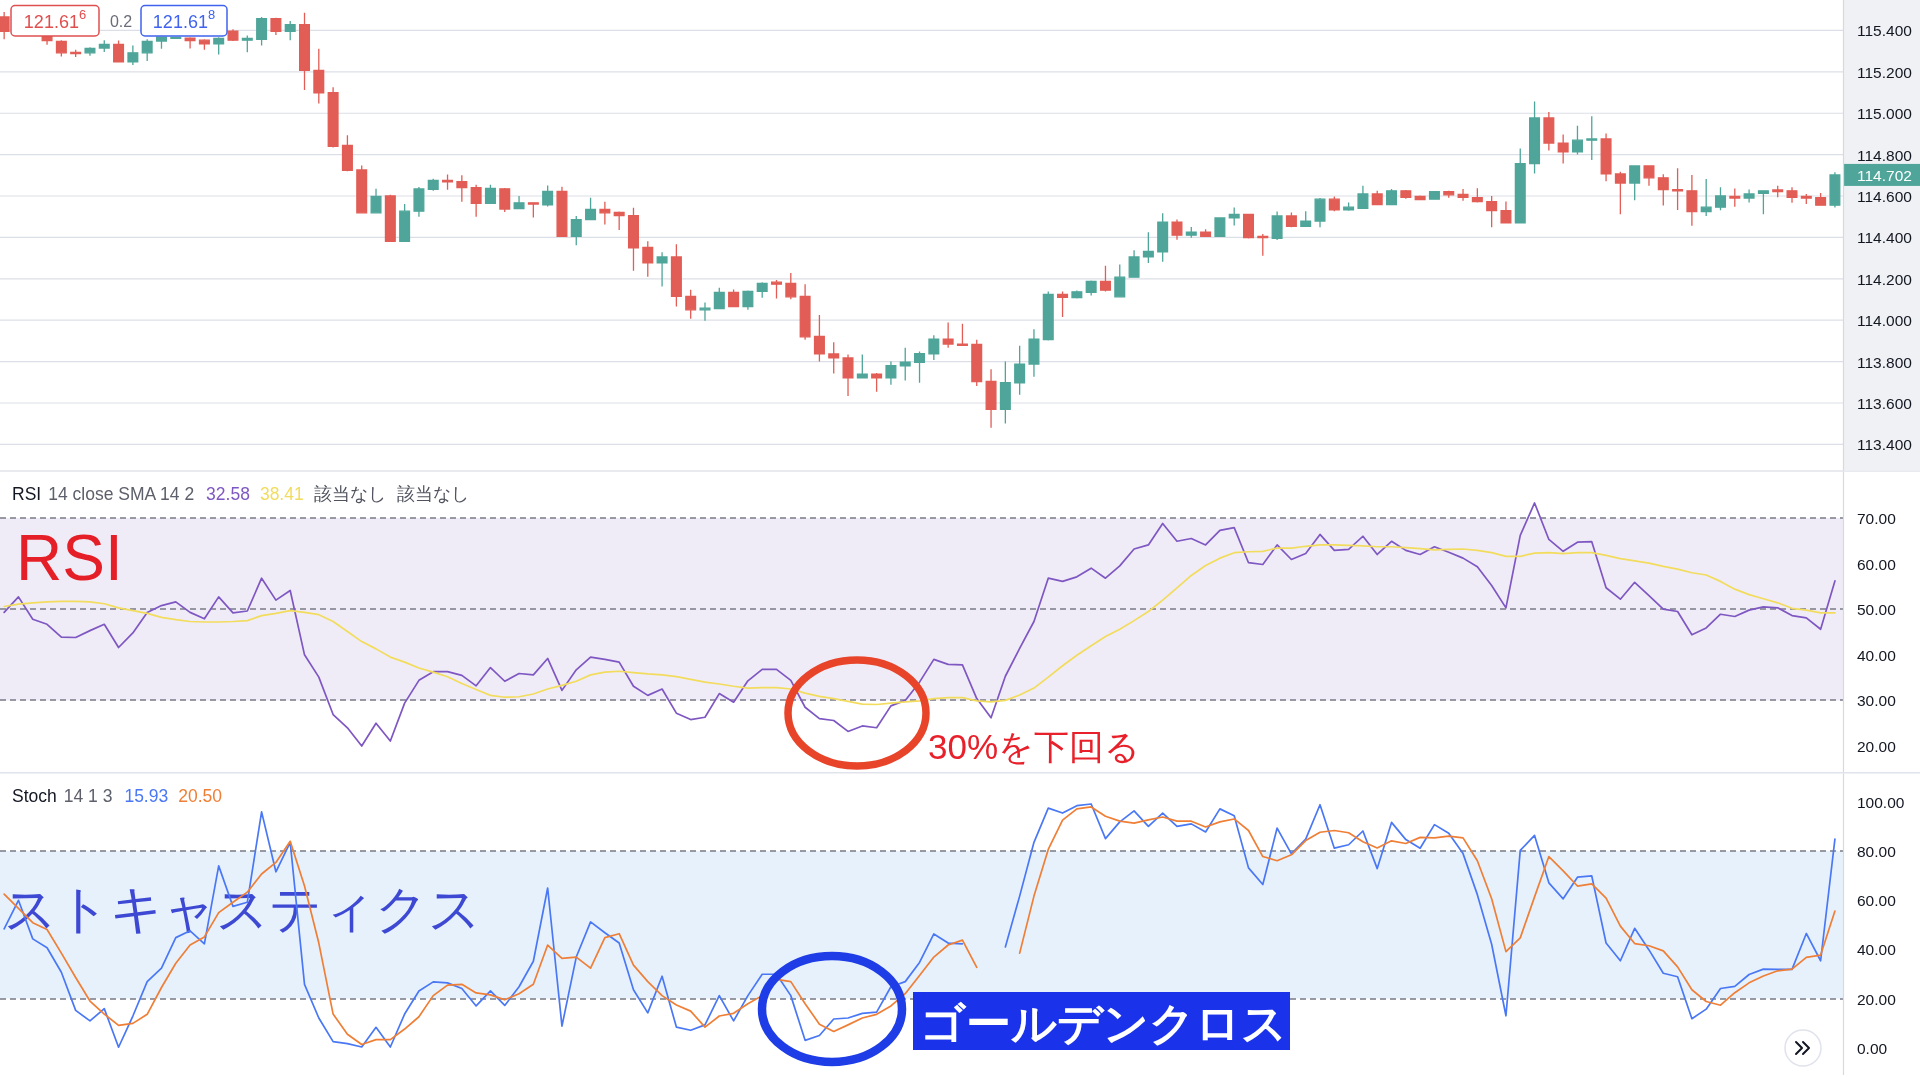 This screenshot has width=1920, height=1077. What do you see at coordinates (228, 494) in the screenshot?
I see `legend-label: 32.58` at bounding box center [228, 494].